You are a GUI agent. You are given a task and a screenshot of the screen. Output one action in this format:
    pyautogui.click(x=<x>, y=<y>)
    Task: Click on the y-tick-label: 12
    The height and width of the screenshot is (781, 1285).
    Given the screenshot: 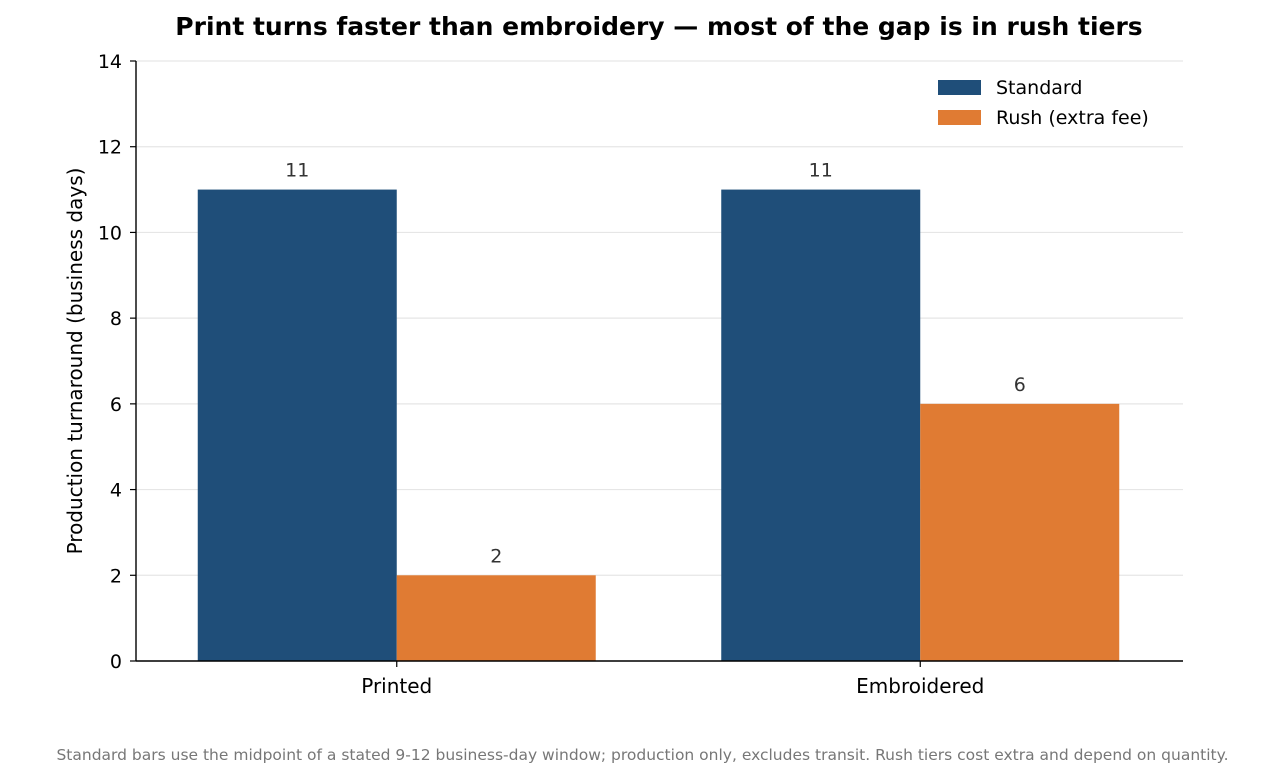 What is the action you would take?
    pyautogui.click(x=110, y=148)
    